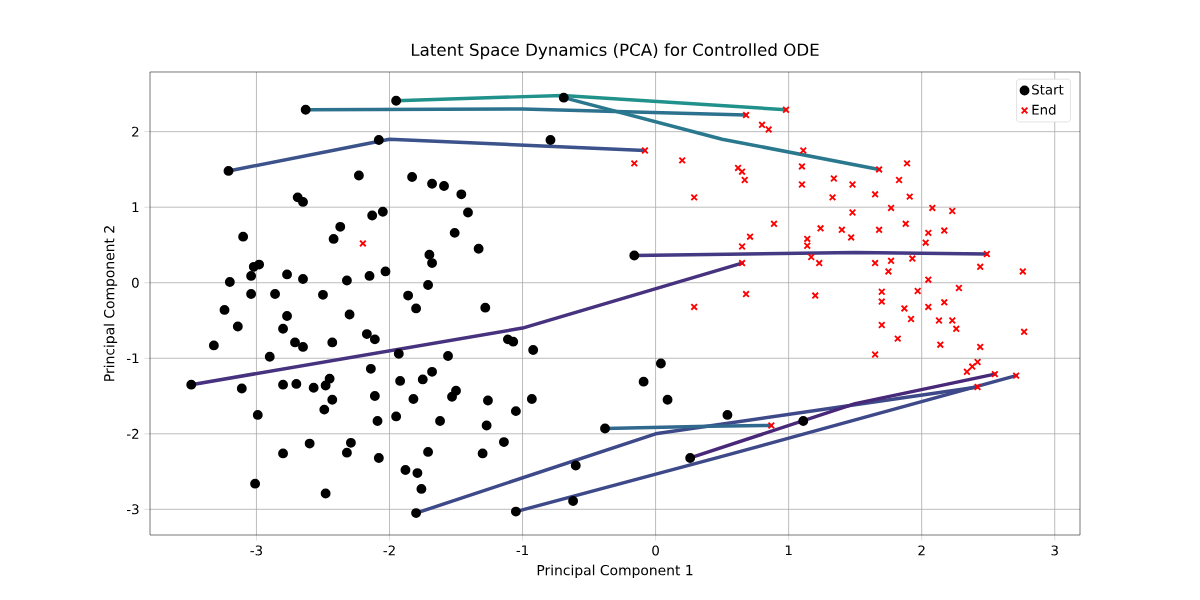 Image resolution: width=1200 pixels, height=600 pixels. I want to click on y-tick-label: 2, so click(135, 131).